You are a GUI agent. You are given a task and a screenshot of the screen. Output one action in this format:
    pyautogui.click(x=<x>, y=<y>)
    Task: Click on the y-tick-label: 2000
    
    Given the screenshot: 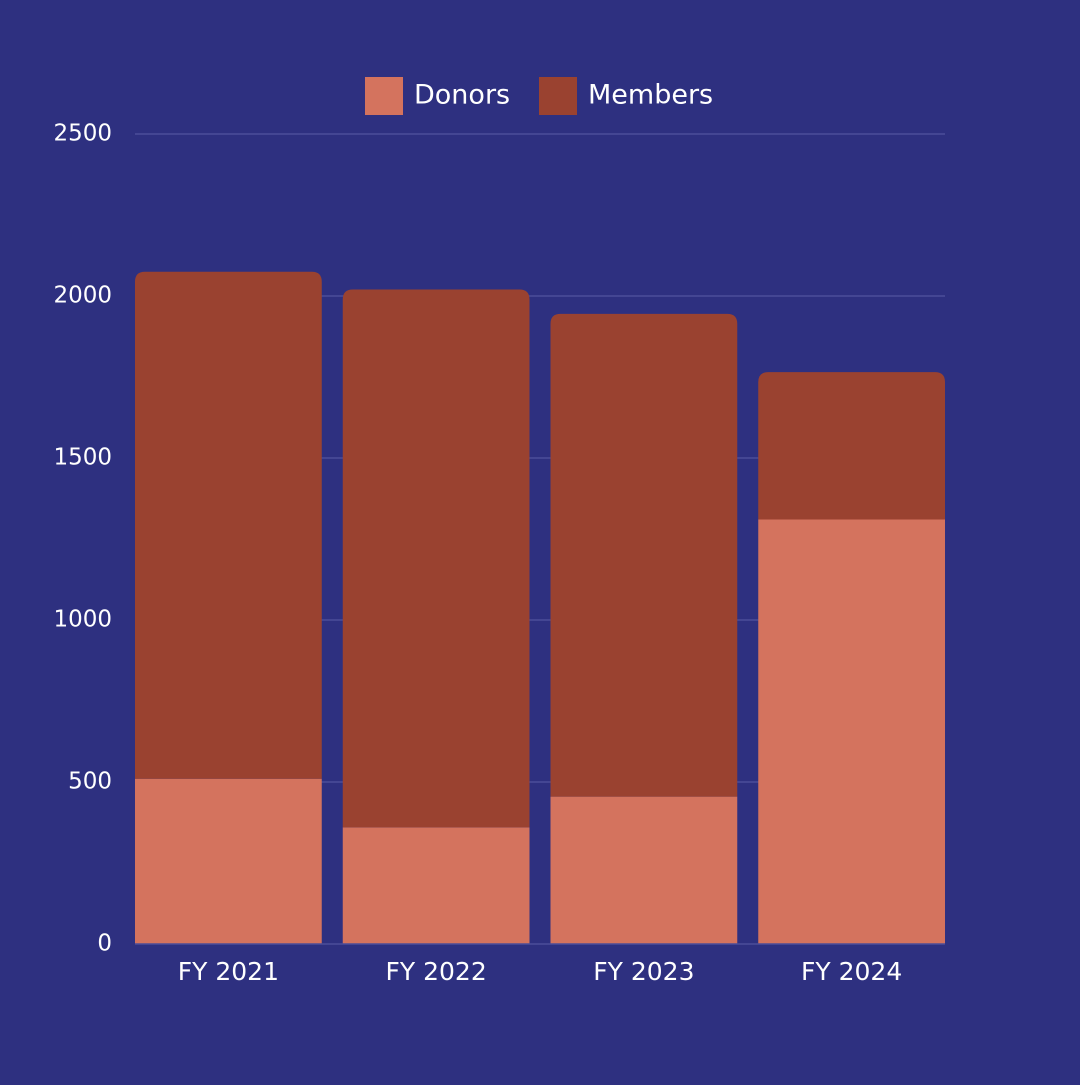 What is the action you would take?
    pyautogui.click(x=82, y=296)
    